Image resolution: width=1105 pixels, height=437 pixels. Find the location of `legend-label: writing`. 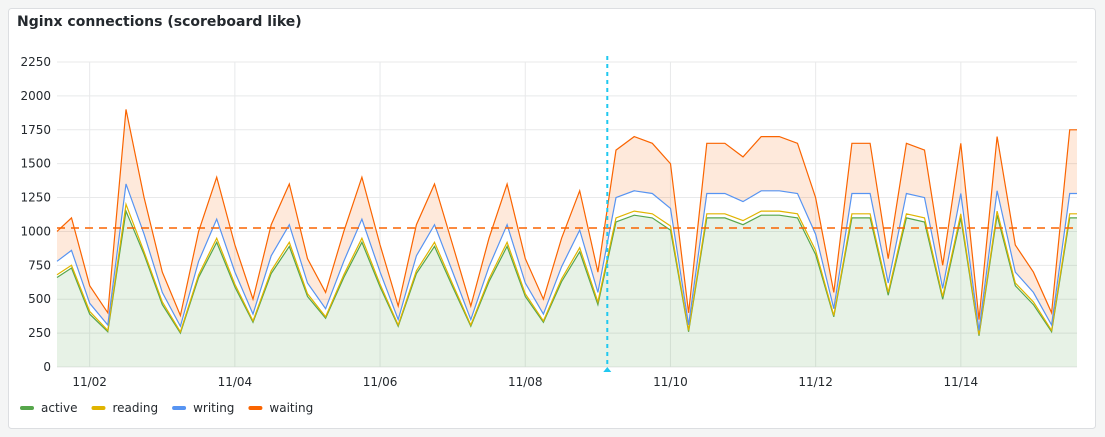

legend-label: writing is located at coordinates (213, 408).